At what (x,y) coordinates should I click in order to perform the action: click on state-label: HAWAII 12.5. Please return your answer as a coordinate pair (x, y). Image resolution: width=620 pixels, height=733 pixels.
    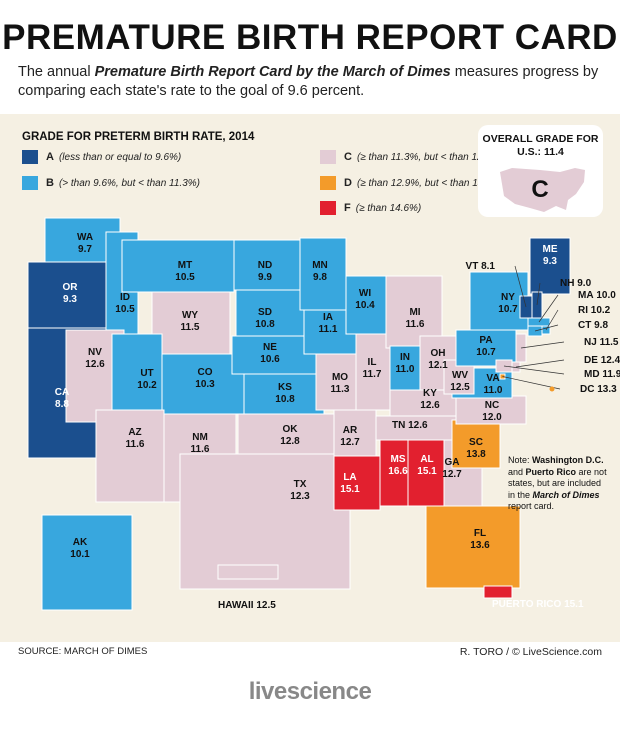
    Looking at the image, I should click on (247, 605).